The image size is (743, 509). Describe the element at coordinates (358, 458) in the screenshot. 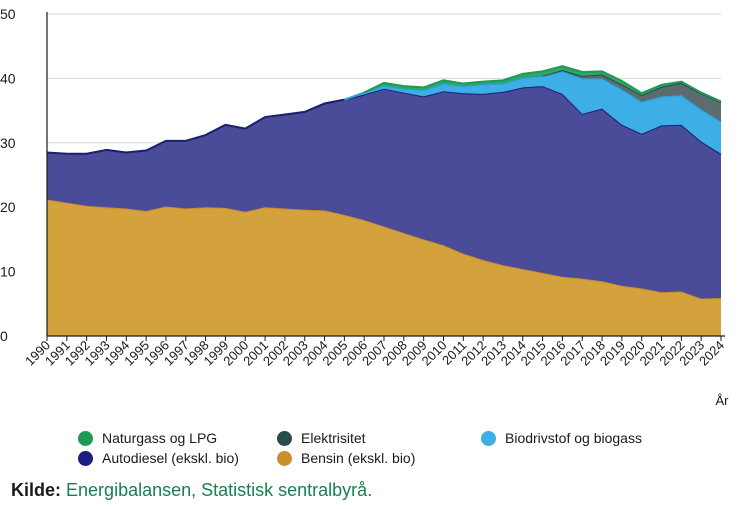

I see `legend-label: Bensin (ekskl. bio)` at that location.